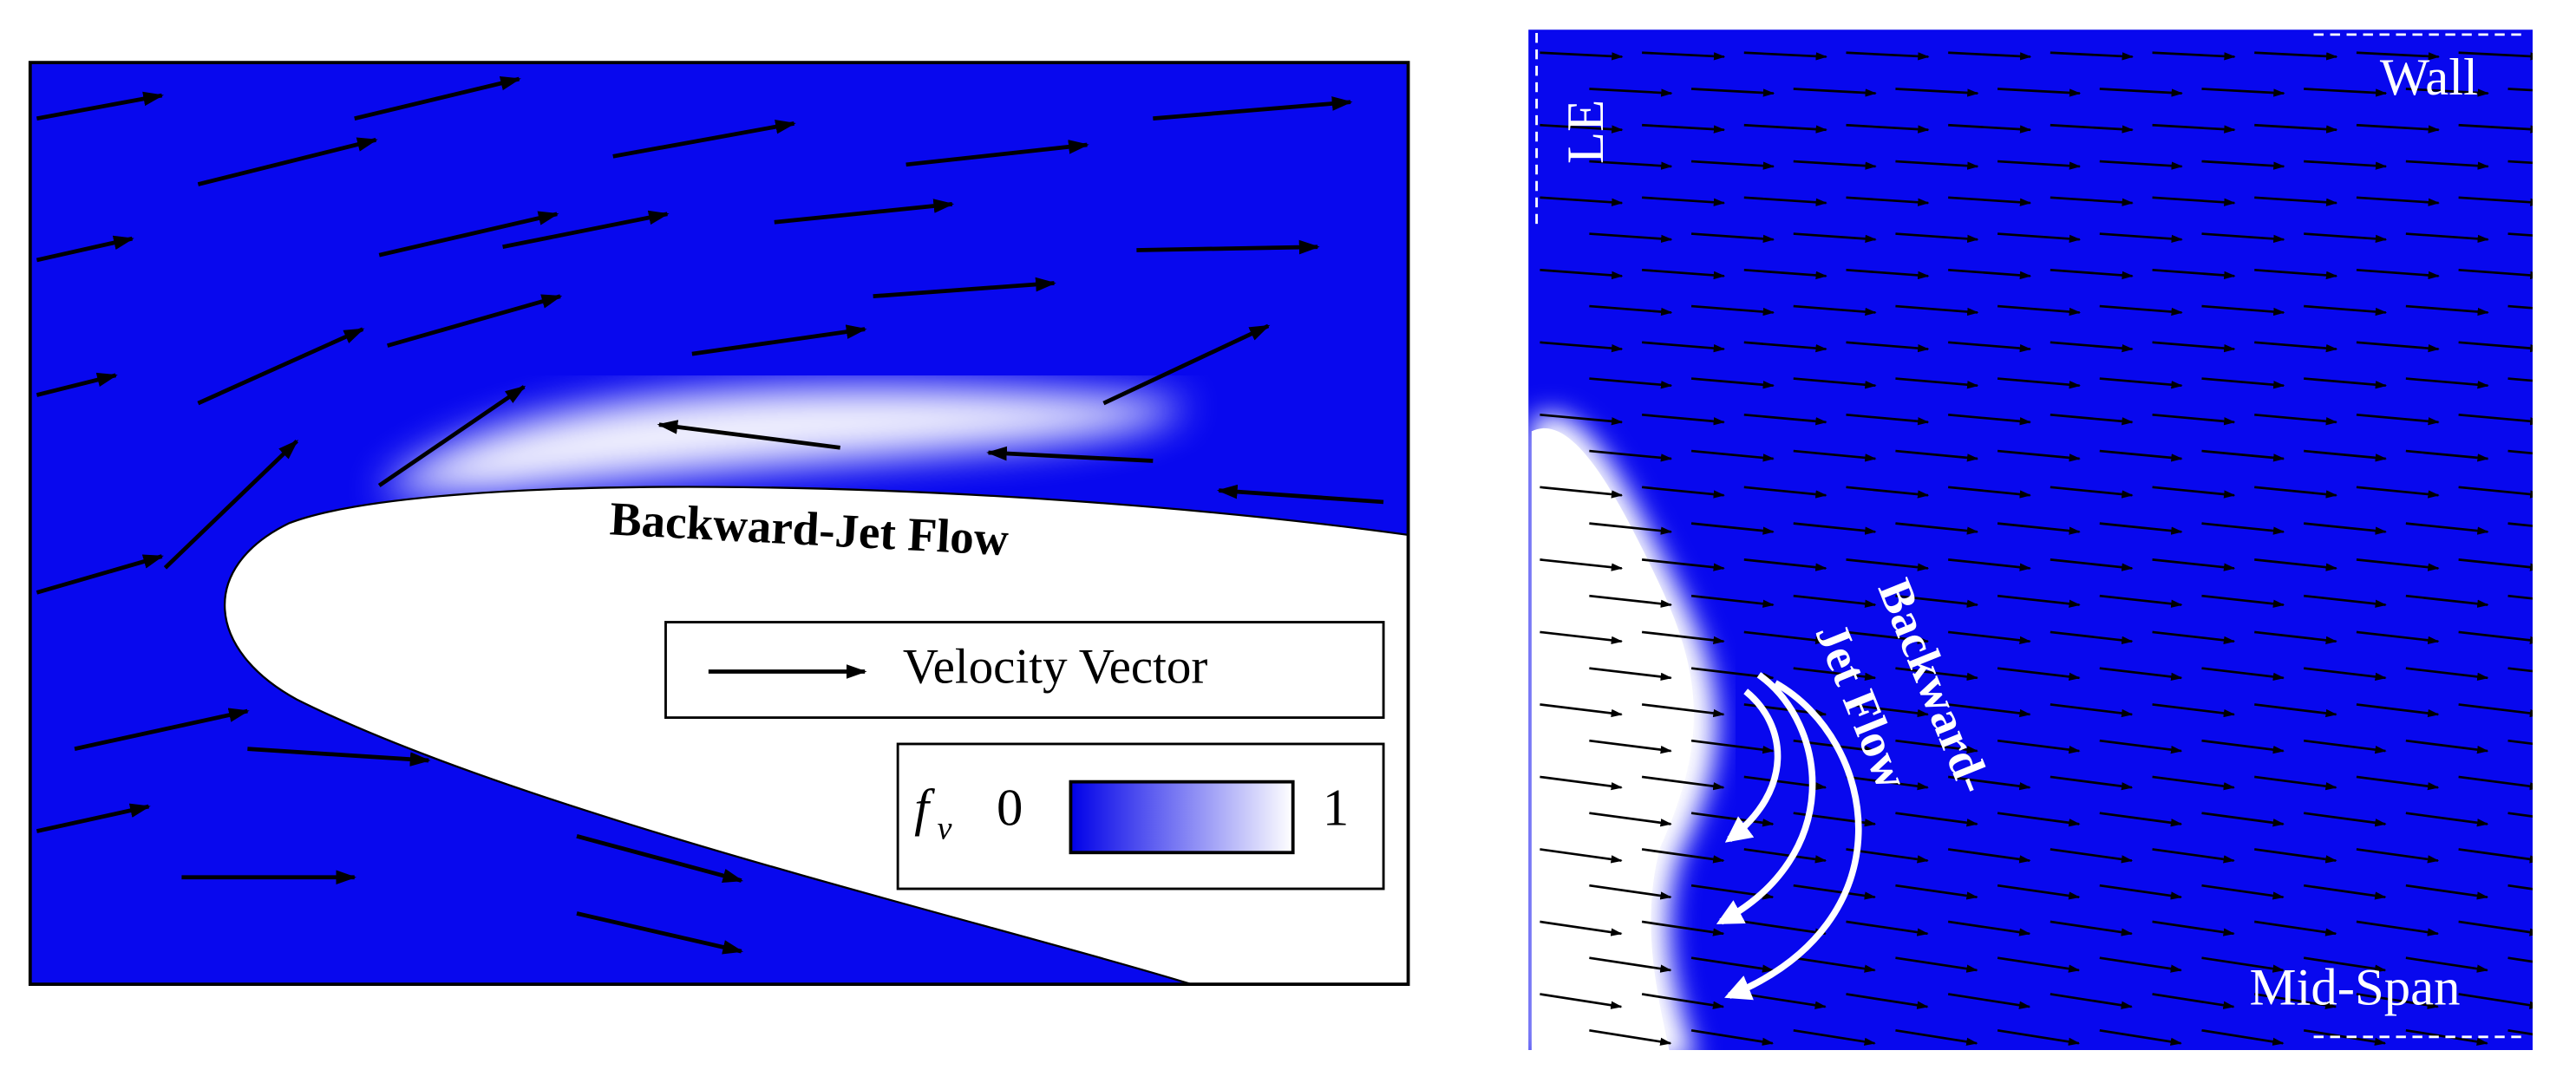 Image resolution: width=2576 pixels, height=1083 pixels. What do you see at coordinates (945, 828) in the screenshot?
I see `colorbar-subscript: v` at bounding box center [945, 828].